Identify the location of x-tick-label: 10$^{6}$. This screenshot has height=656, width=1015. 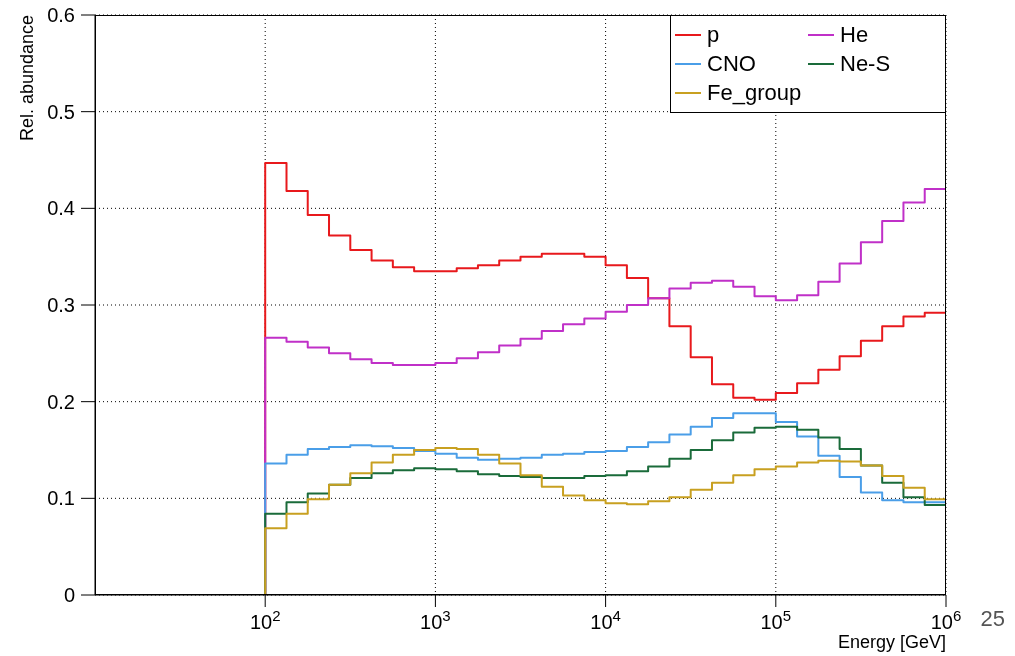
(946, 619).